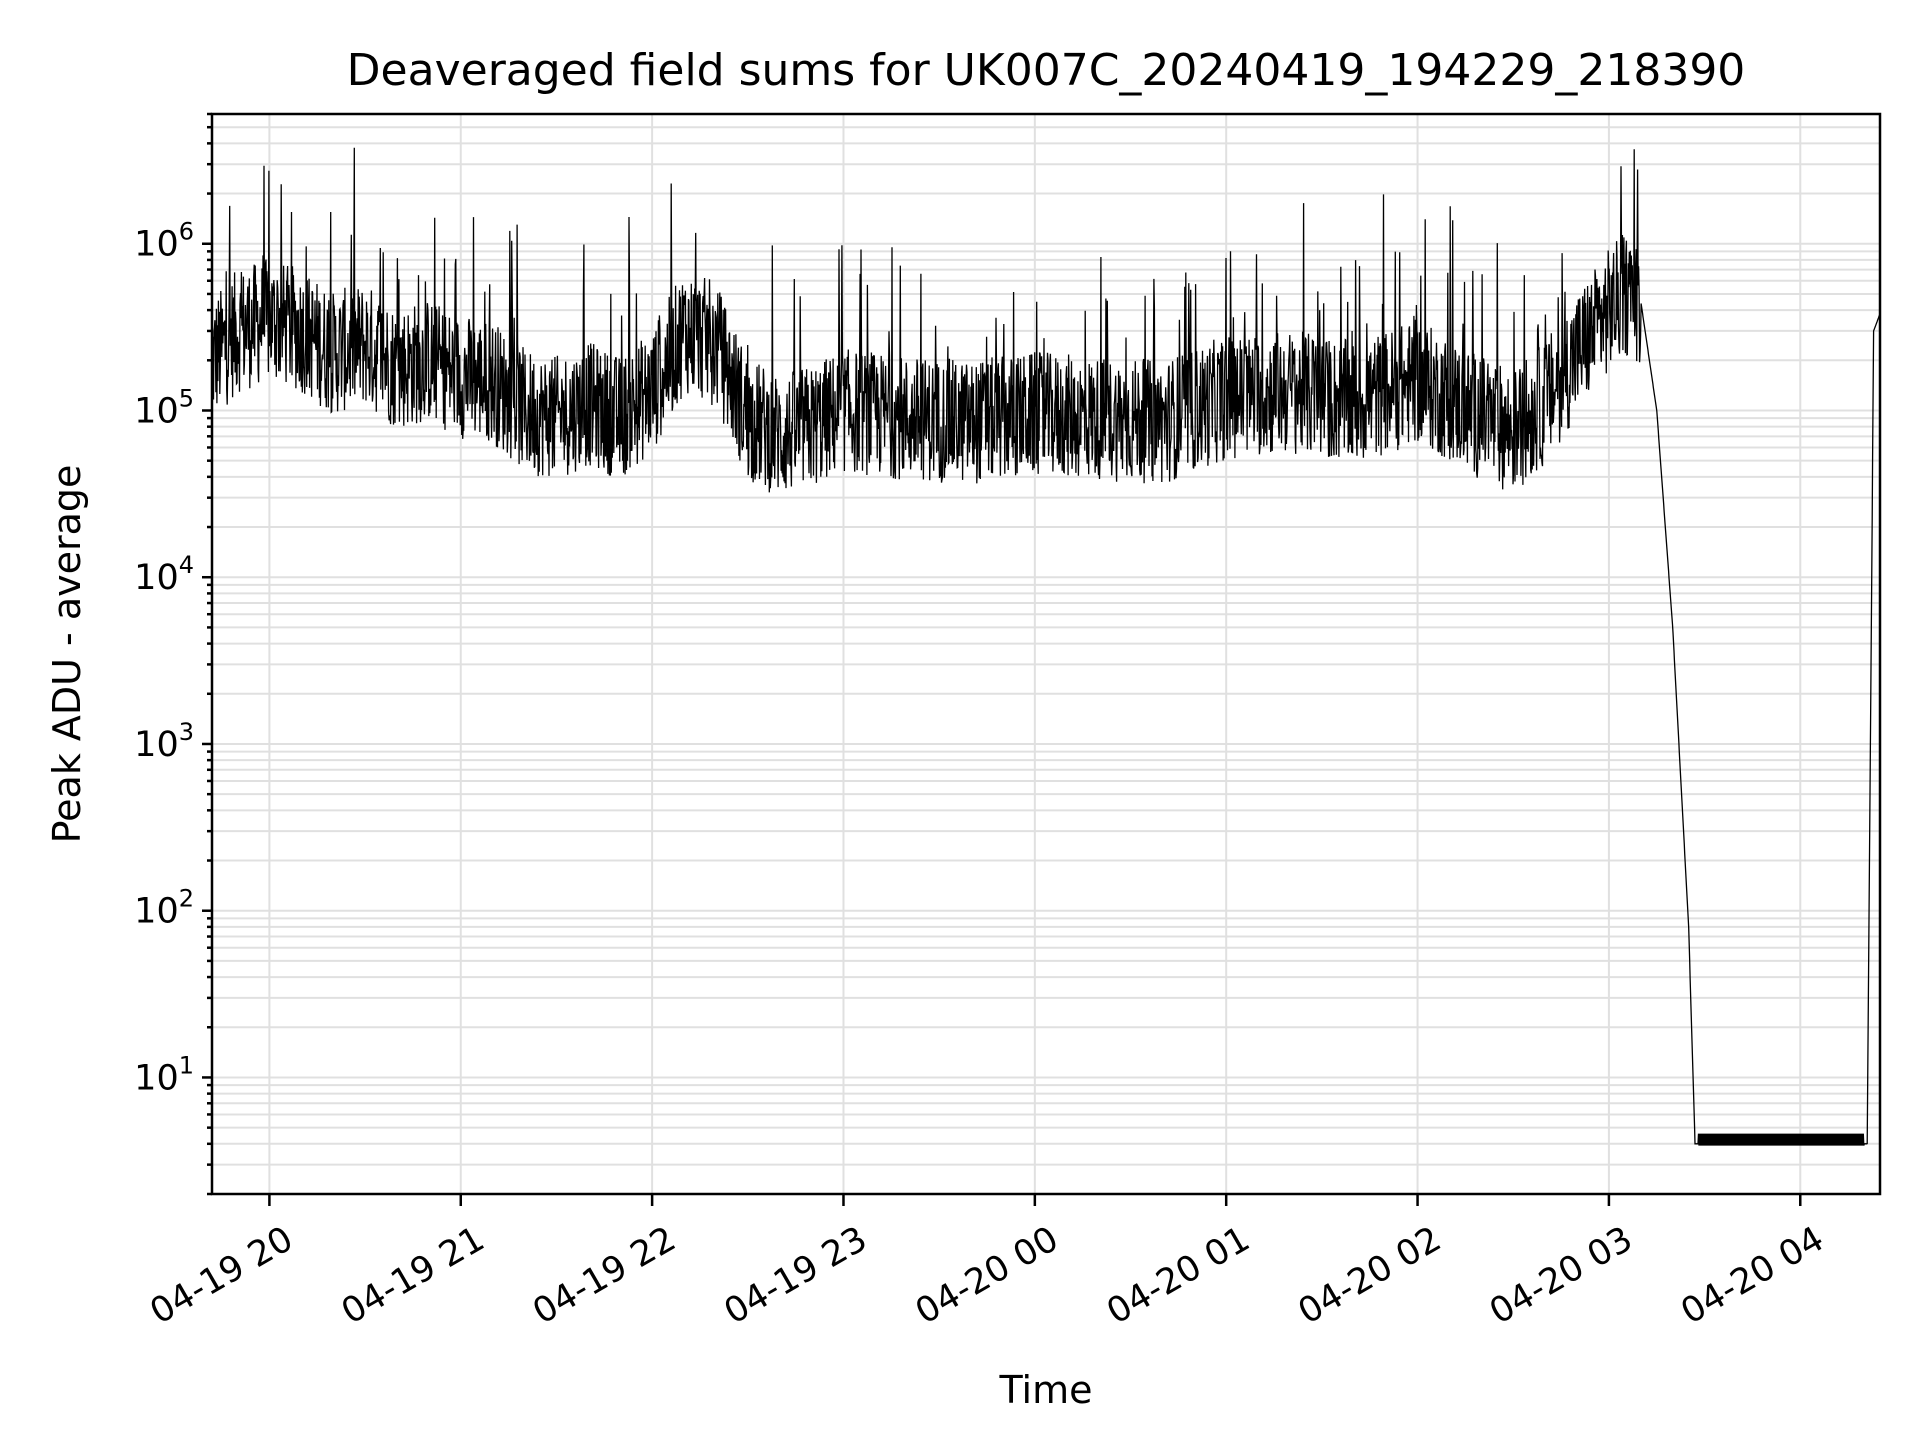 The width and height of the screenshot is (1920, 1440). What do you see at coordinates (796, 1275) in the screenshot?
I see `x-tick-label: 04-19 23` at bounding box center [796, 1275].